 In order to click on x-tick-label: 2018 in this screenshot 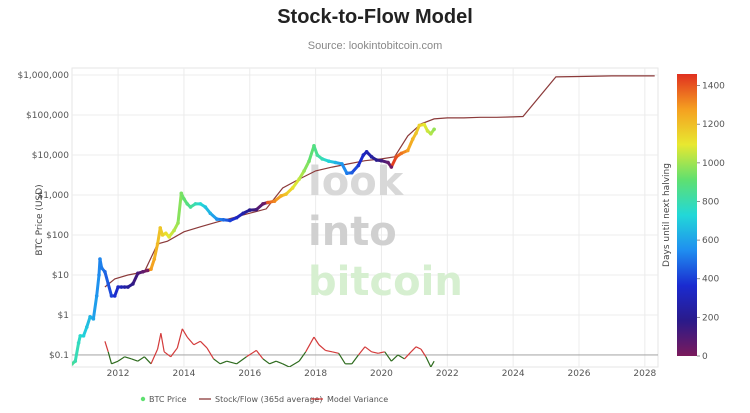, I will do `click(315, 374)`.